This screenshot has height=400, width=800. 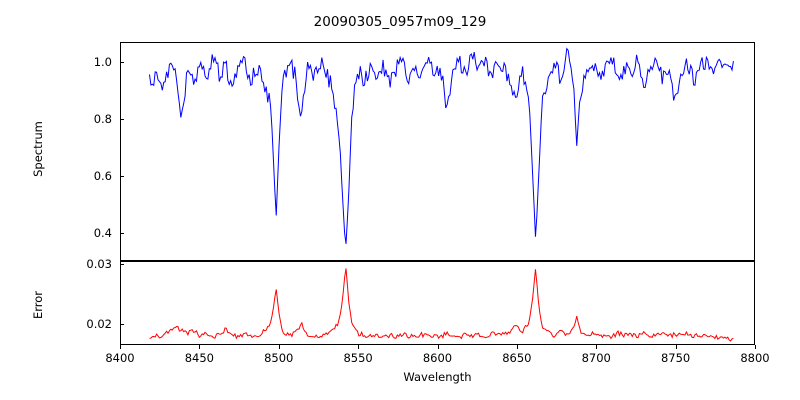 I want to click on x-axis-title: Wavelength, so click(x=437, y=377).